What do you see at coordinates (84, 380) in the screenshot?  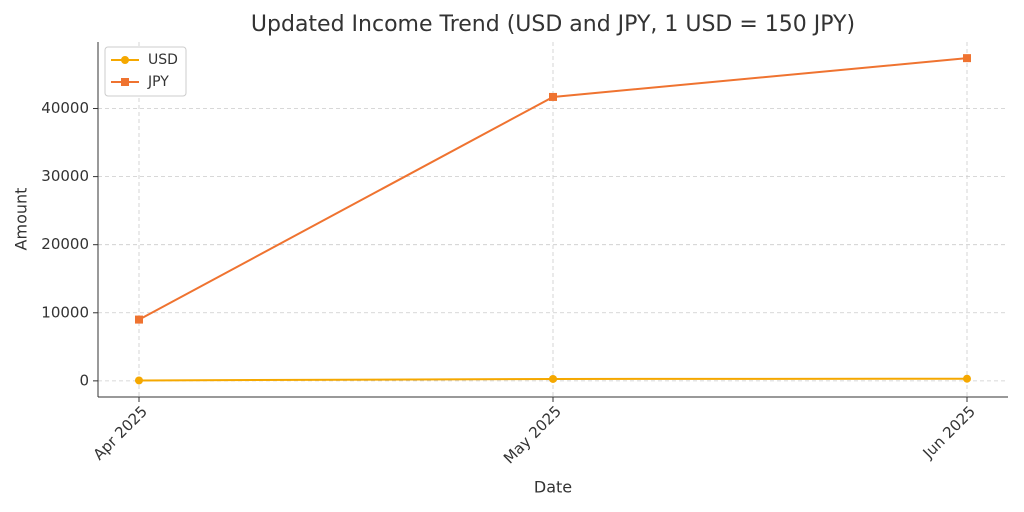 I see `y-tick-label: 0` at bounding box center [84, 380].